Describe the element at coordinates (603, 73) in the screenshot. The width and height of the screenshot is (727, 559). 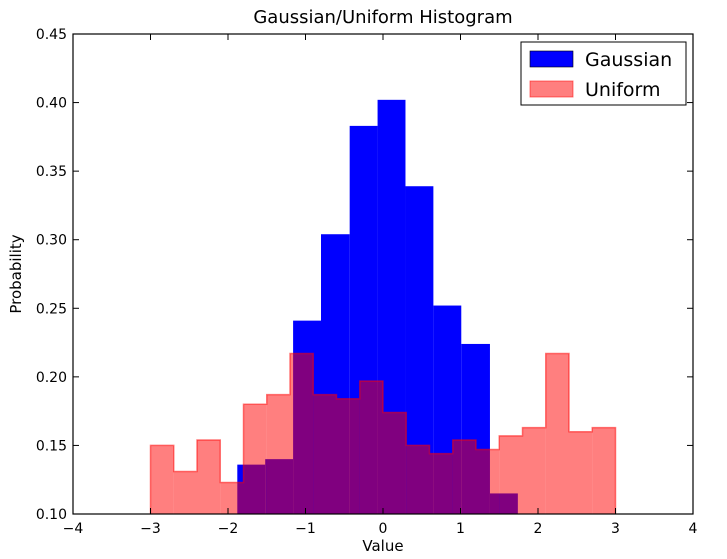
I see `legend: Gaussian Uniform` at that location.